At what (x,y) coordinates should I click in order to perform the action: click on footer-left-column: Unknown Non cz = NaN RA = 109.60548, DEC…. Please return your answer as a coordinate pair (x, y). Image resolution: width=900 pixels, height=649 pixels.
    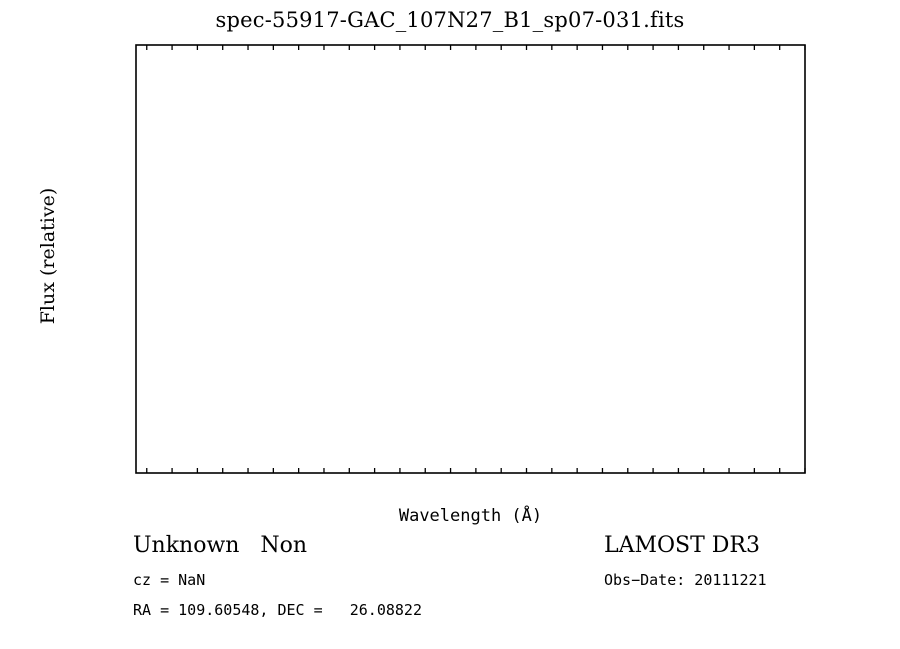
    Looking at the image, I should click on (277, 579).